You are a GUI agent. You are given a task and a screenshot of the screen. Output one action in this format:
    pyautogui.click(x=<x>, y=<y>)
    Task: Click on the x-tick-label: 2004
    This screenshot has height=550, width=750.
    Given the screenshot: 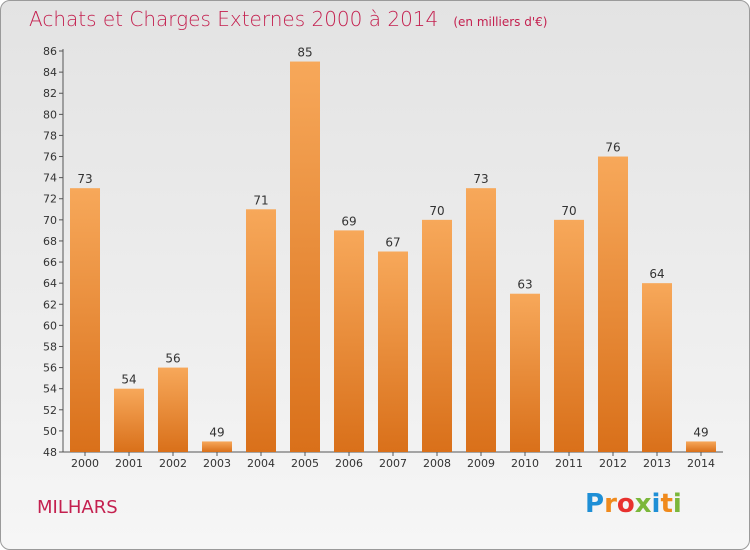 What is the action you would take?
    pyautogui.click(x=261, y=463)
    